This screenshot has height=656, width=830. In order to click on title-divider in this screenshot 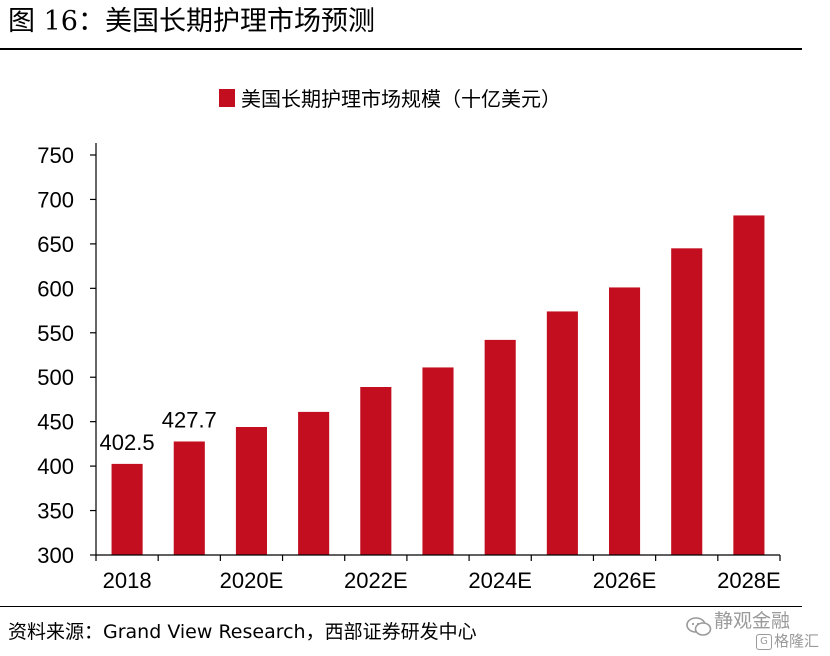, I will do `click(401, 49)`.